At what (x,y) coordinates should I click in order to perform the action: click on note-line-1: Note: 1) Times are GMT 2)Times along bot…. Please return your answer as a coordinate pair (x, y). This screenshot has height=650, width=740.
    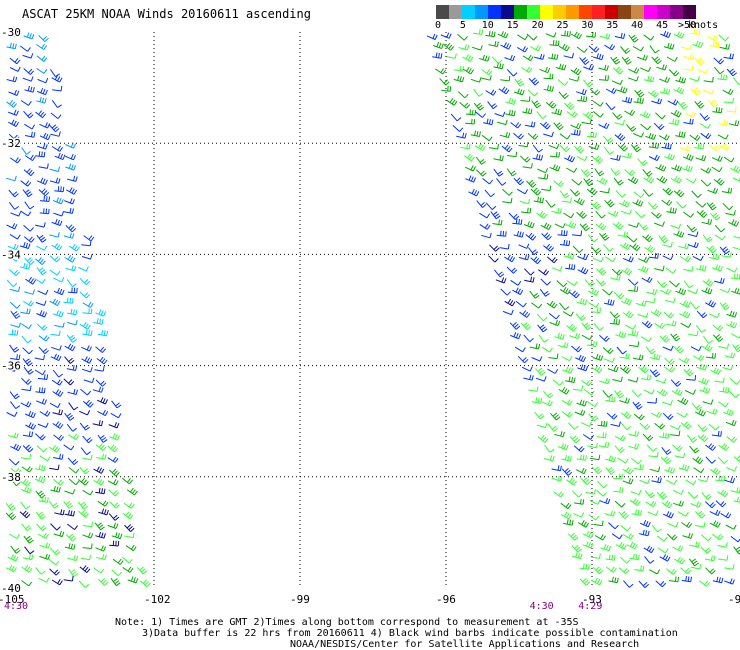
    Looking at the image, I should click on (347, 622).